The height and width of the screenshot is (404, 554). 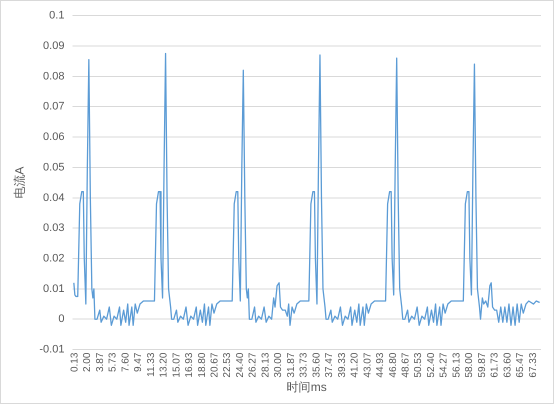 What do you see at coordinates (431, 365) in the screenshot?
I see `x-tick-label: 52.40` at bounding box center [431, 365].